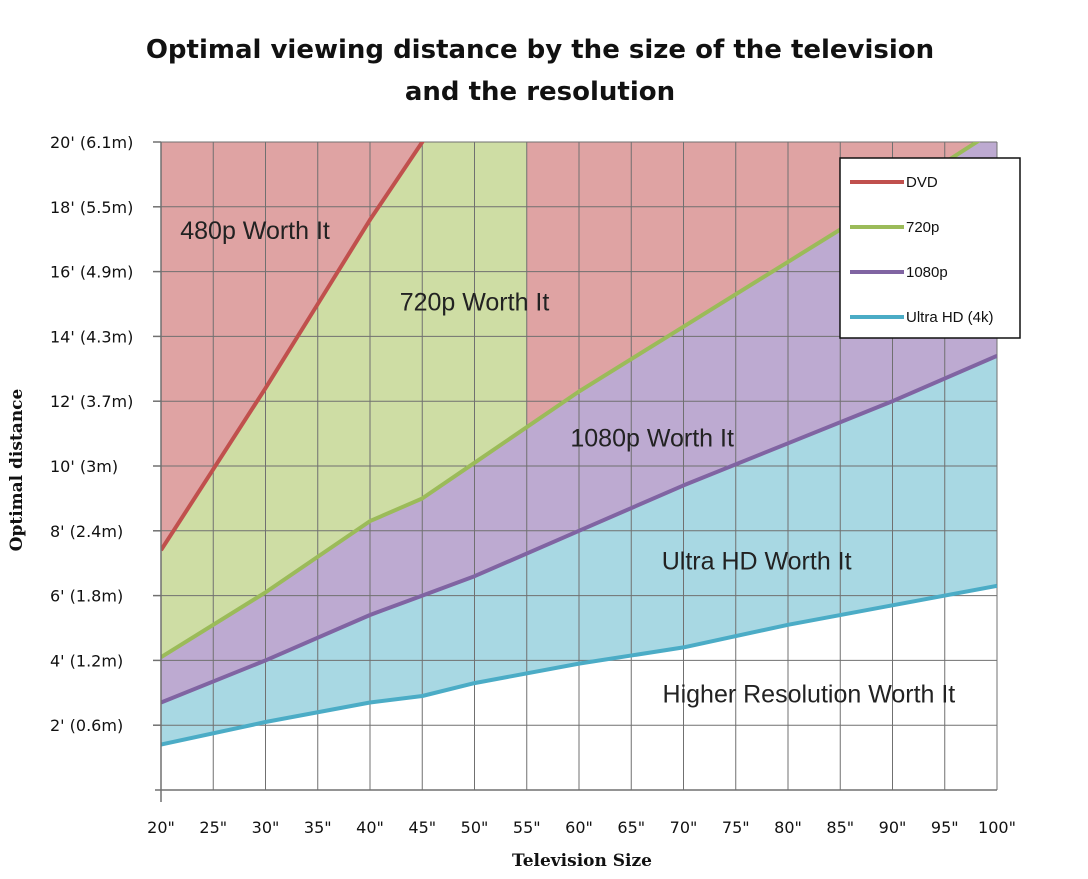  Describe the element at coordinates (475, 827) in the screenshot. I see `x-tick-label: 50"` at that location.